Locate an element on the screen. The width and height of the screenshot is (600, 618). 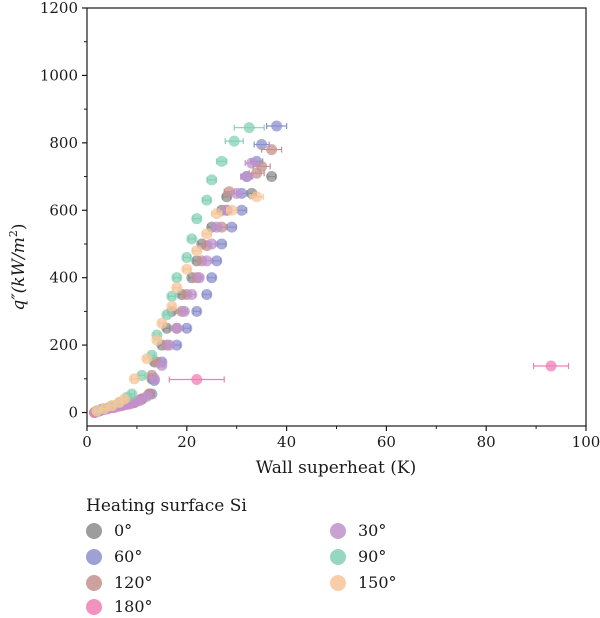
x-tick-label: 20 is located at coordinates (186, 442).